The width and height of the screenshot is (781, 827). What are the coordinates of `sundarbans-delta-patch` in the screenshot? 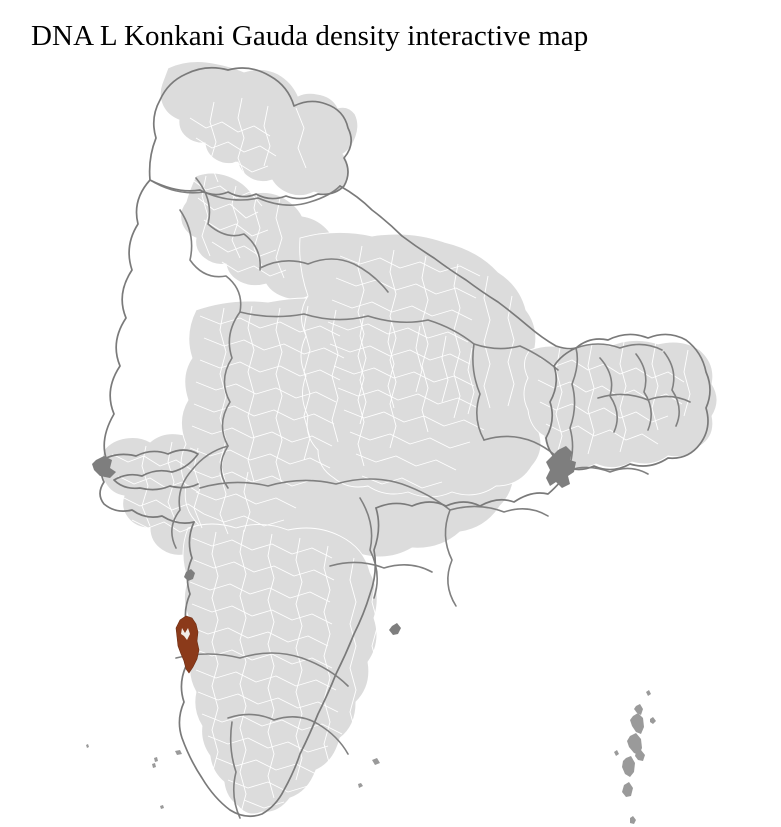 It's located at (561, 467).